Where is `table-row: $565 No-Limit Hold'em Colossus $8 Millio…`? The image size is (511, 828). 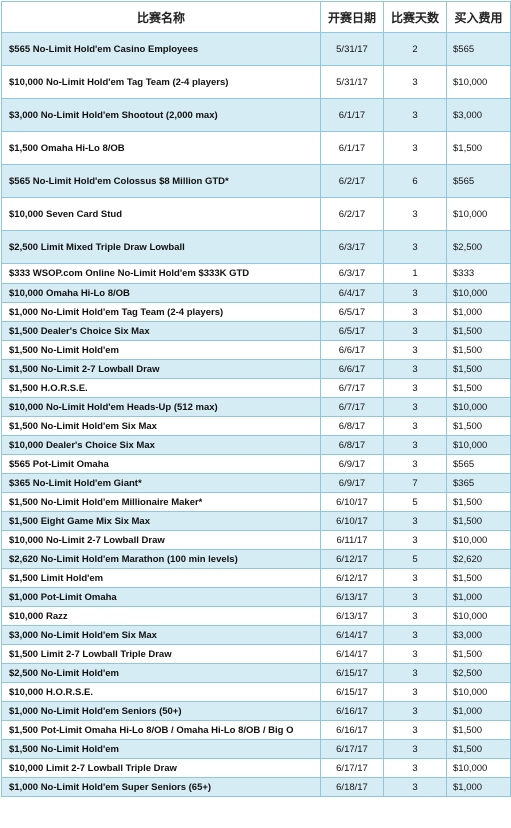 table-row: $565 No-Limit Hold'em Colossus $8 Millio… is located at coordinates (256, 181).